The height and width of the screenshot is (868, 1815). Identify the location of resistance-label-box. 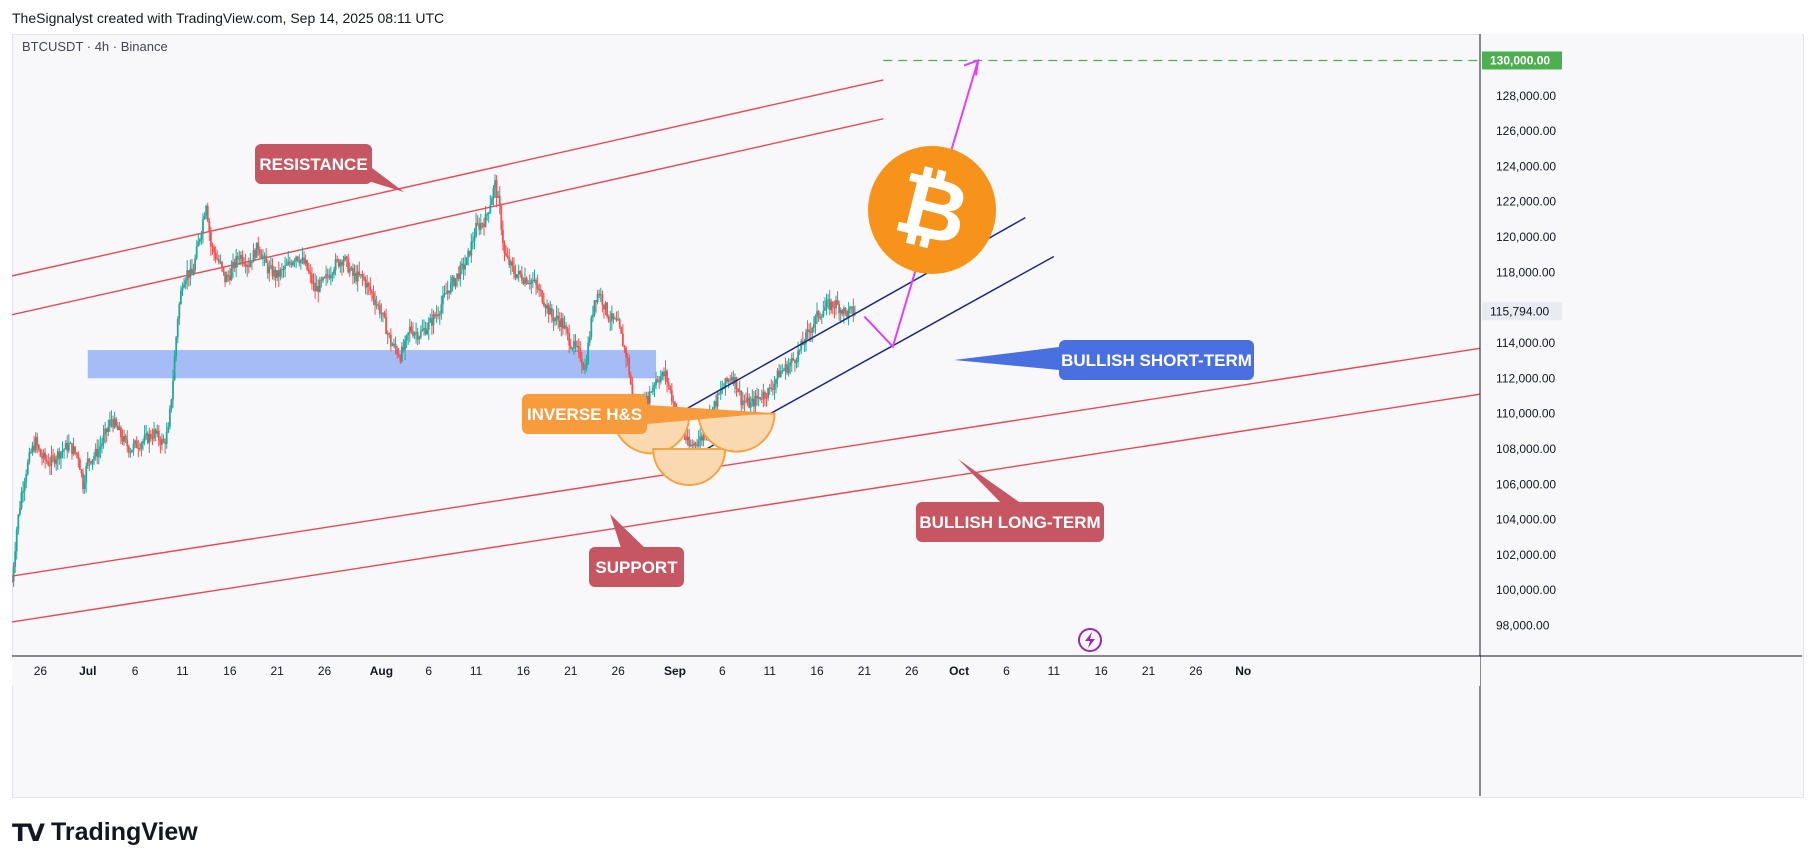
(313, 164).